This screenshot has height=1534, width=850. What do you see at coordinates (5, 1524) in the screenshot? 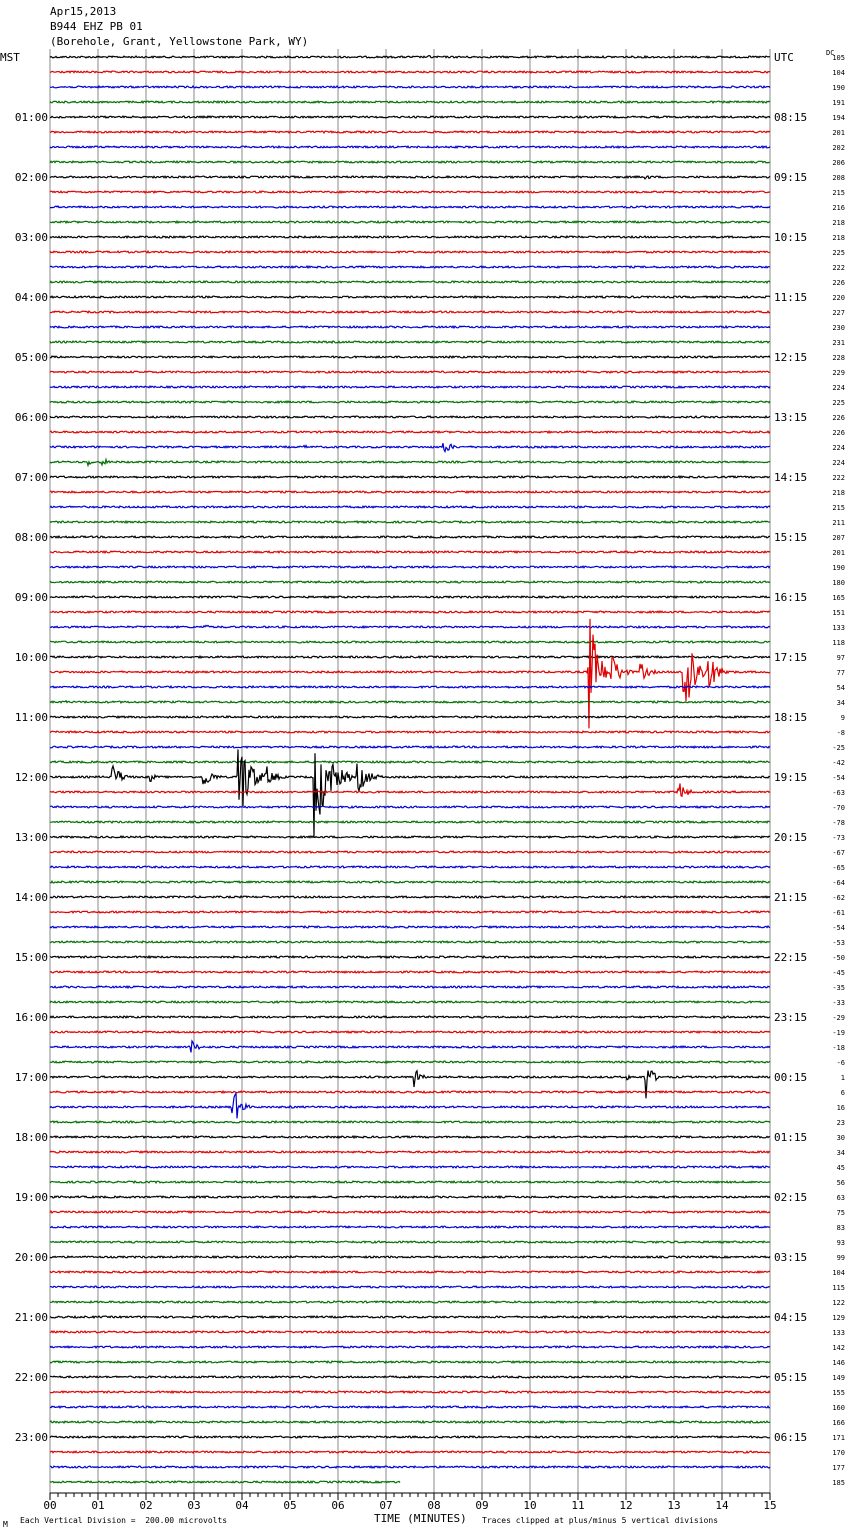
I see `corner-mark: M` at bounding box center [5, 1524].